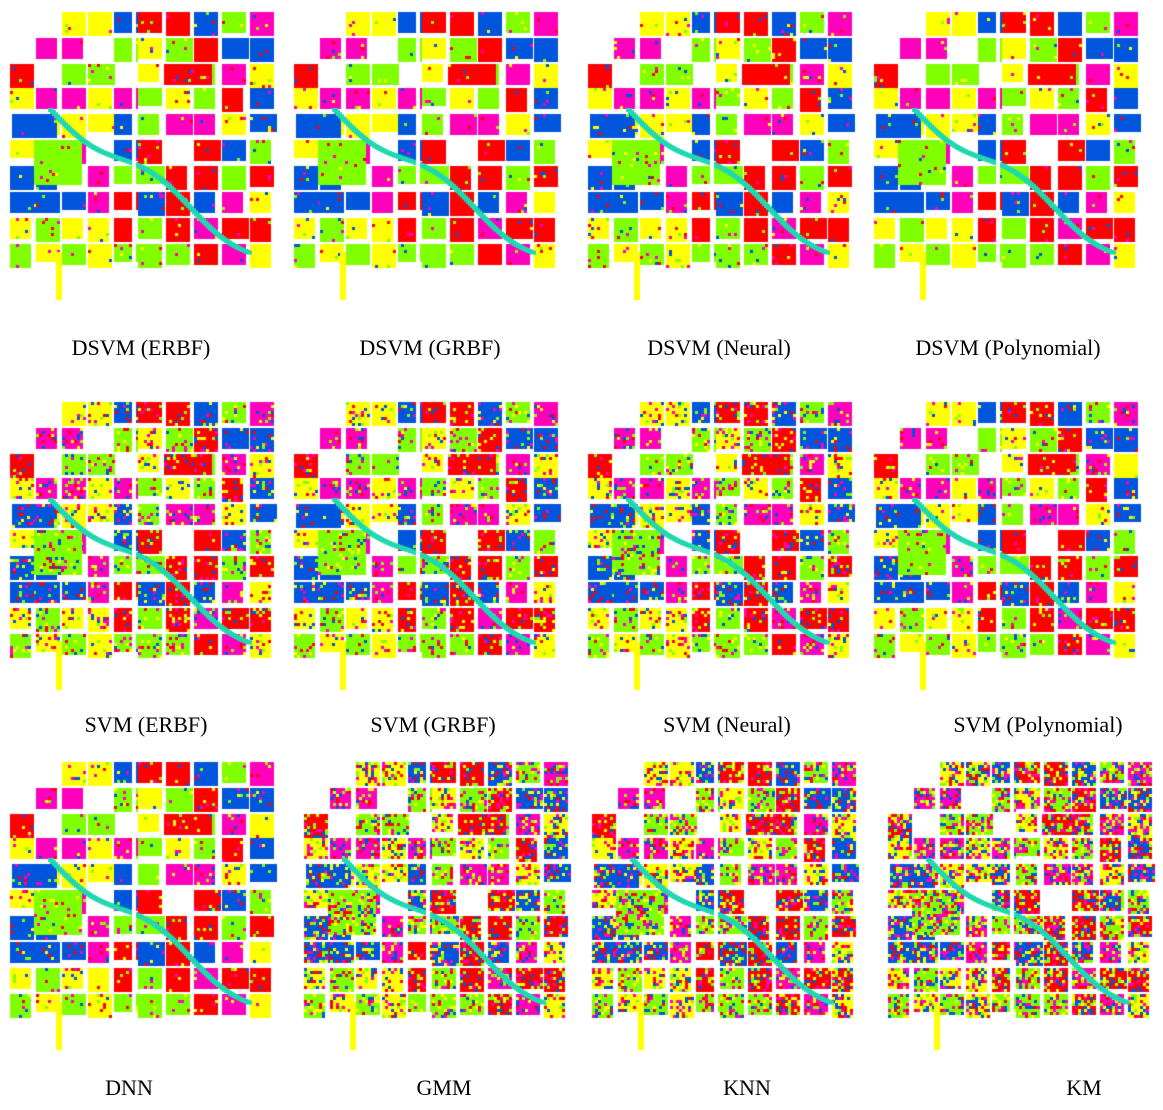 This screenshot has height=1110, width=1163. Describe the element at coordinates (146, 724) in the screenshot. I see `caption-svm-erbf: SVM (ERBF)` at that location.